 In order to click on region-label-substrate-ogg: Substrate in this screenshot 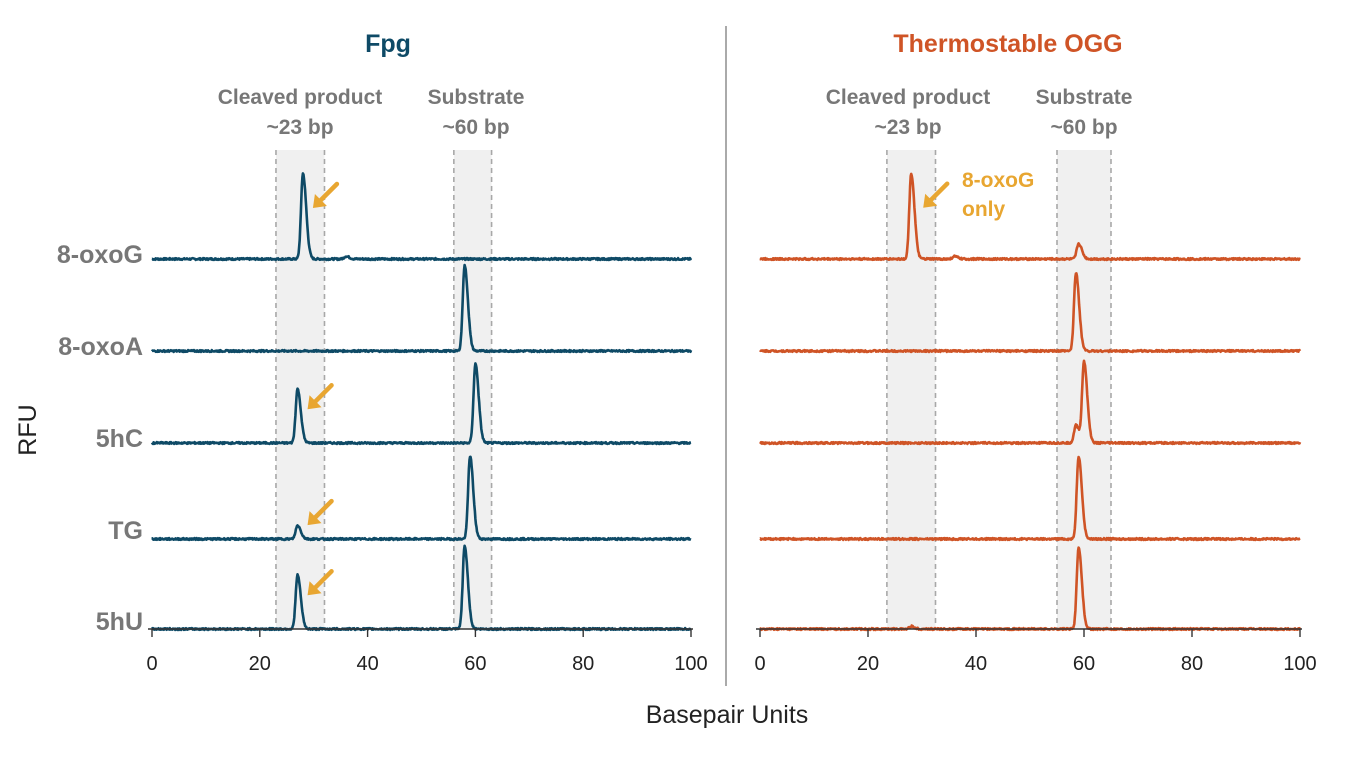, I will do `click(1084, 97)`.